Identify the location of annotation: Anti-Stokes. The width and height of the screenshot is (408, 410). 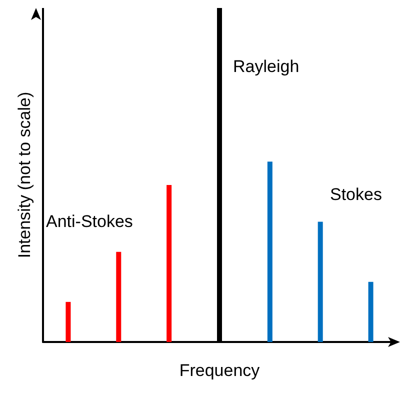
(89, 221).